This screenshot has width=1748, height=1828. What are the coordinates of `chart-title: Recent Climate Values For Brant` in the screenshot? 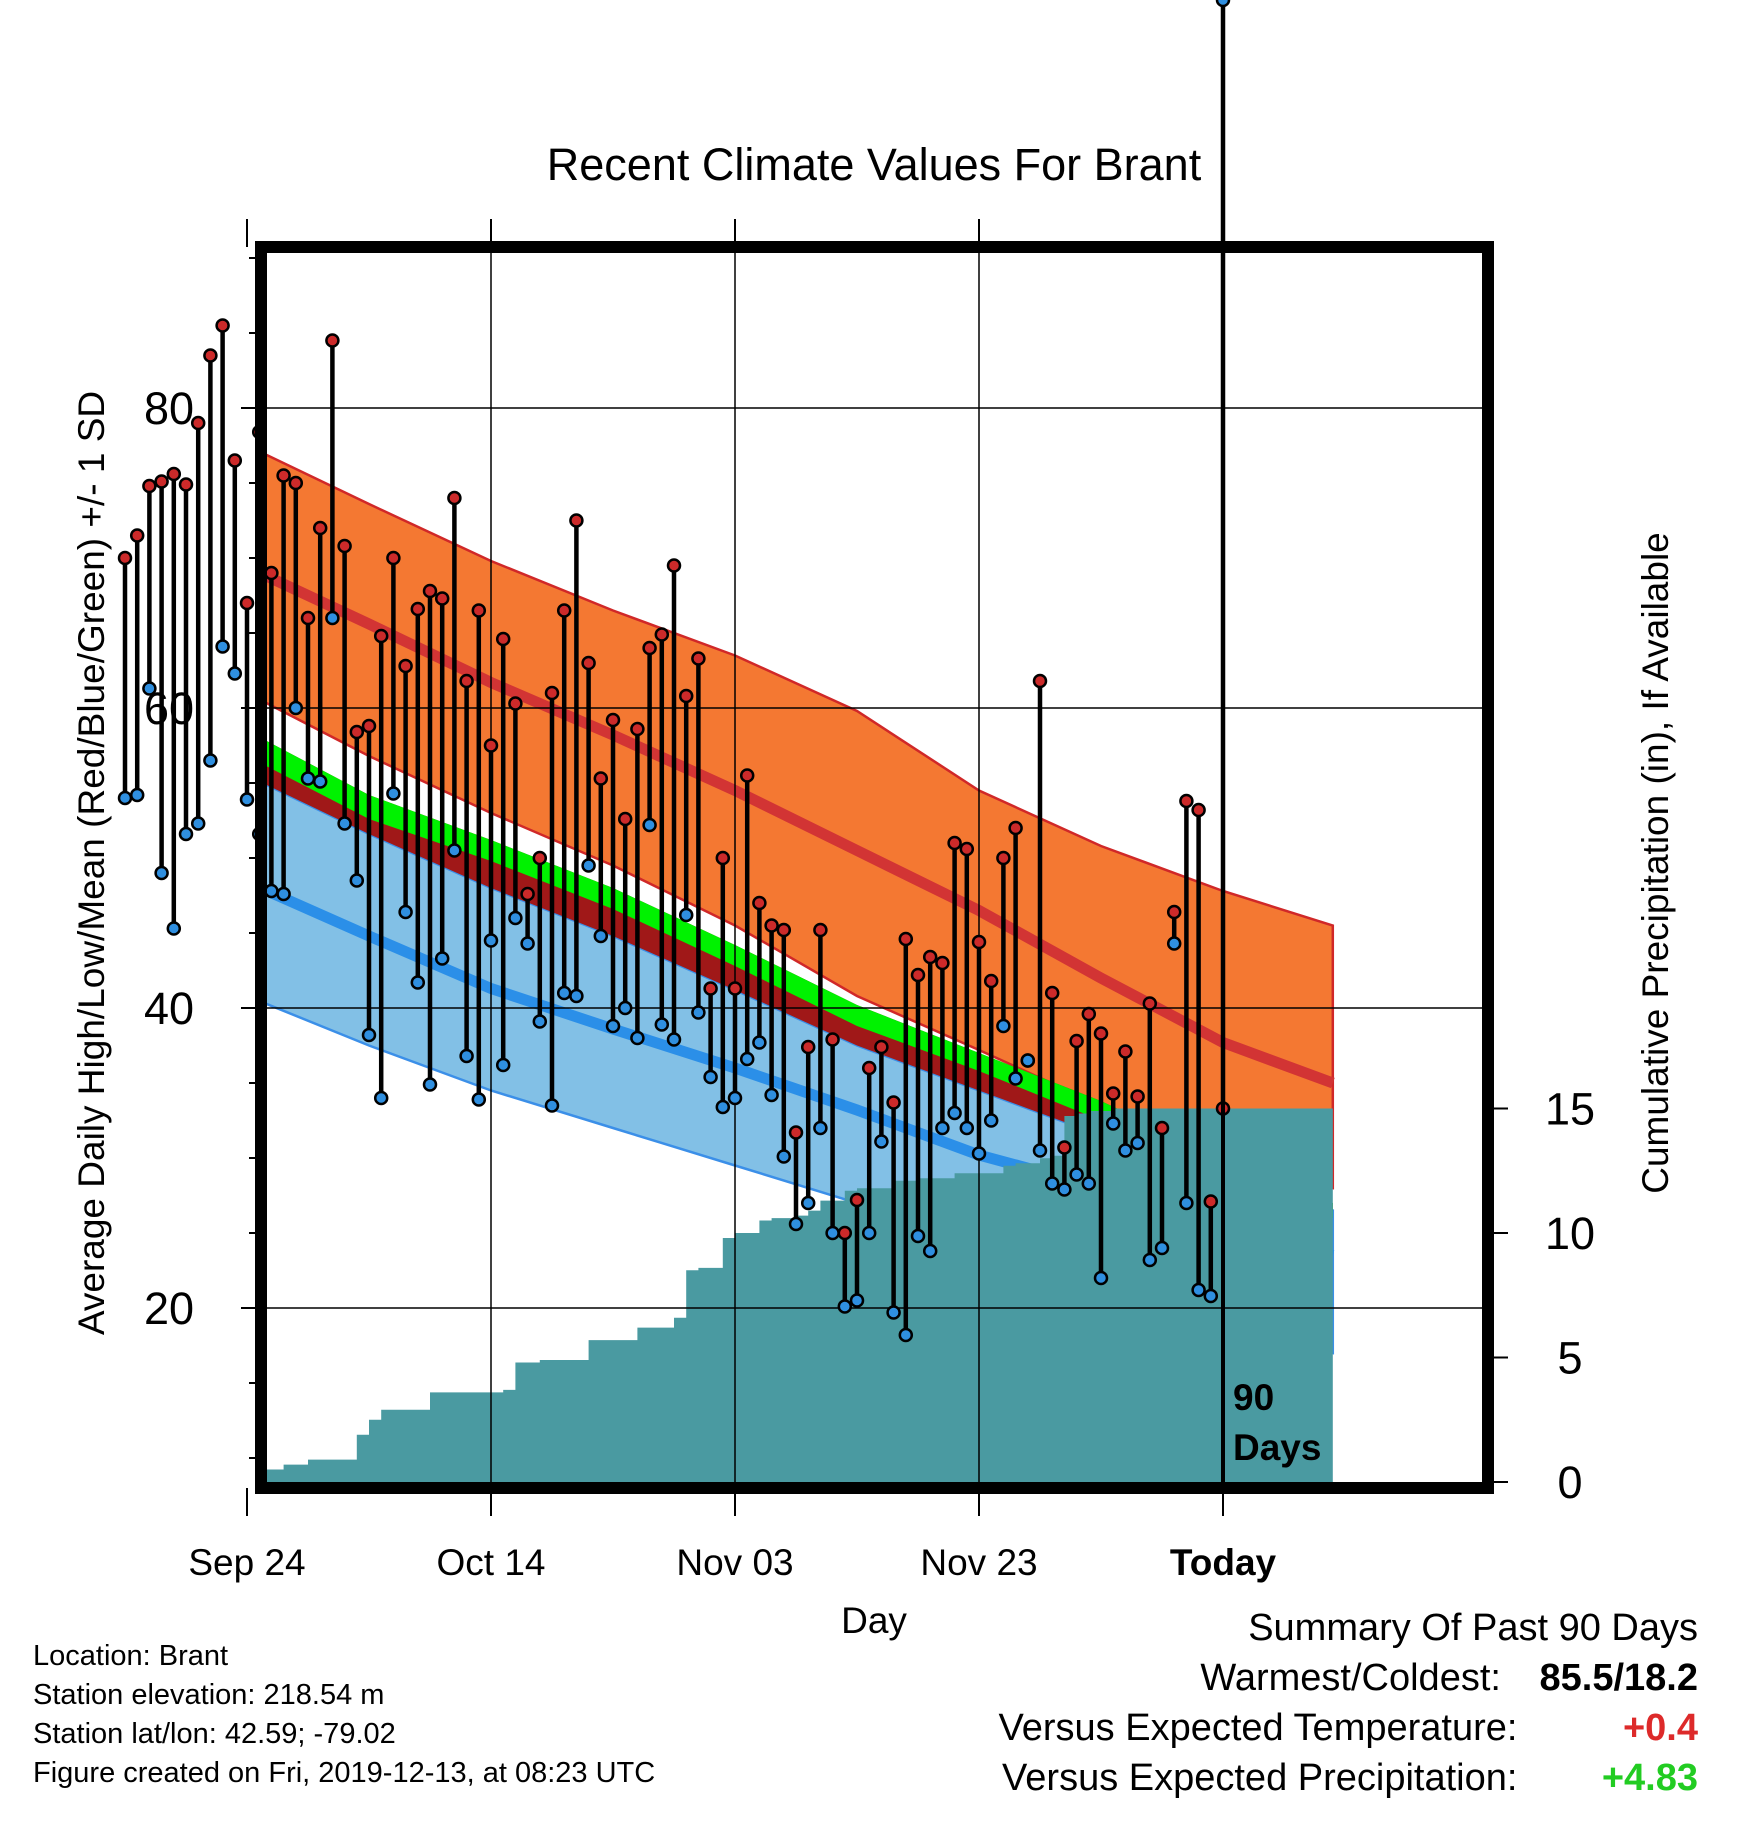 It's located at (874, 164).